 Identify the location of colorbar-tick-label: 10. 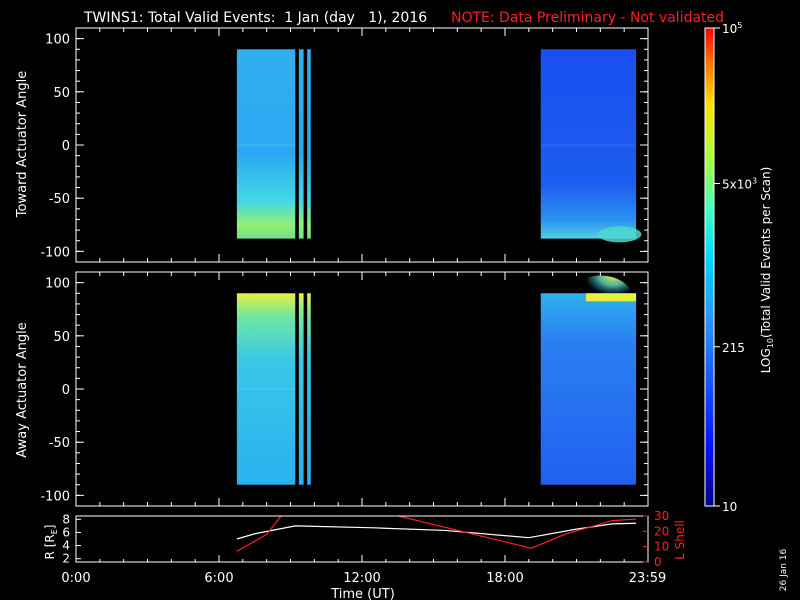
(729, 507).